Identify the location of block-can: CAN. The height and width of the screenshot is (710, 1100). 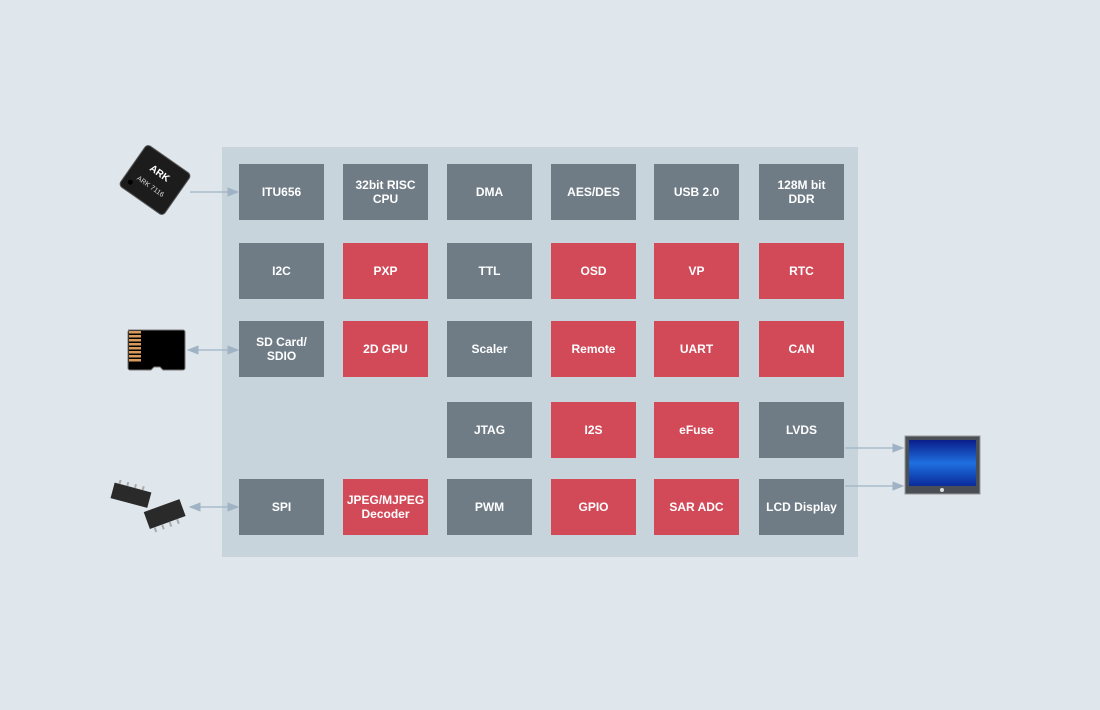
(801, 349).